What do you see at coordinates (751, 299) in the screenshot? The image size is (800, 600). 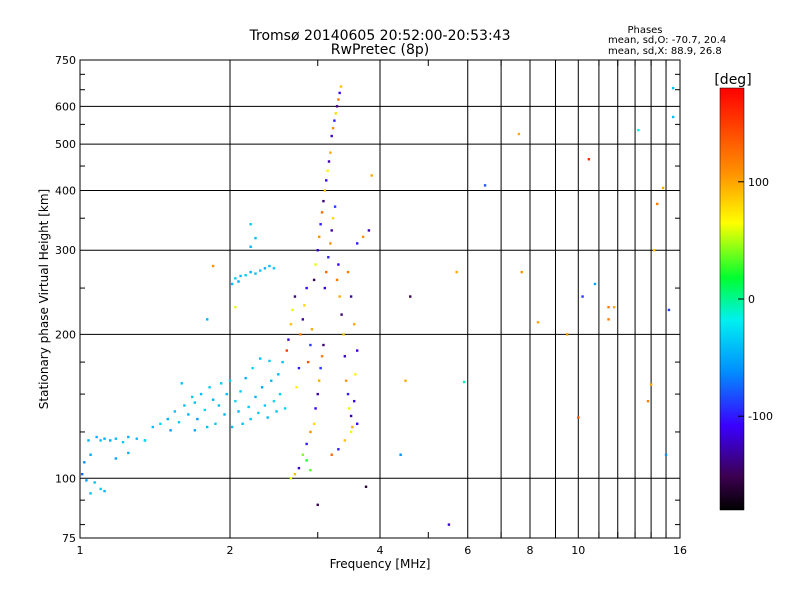 I see `colorbar-tick-label: 0` at bounding box center [751, 299].